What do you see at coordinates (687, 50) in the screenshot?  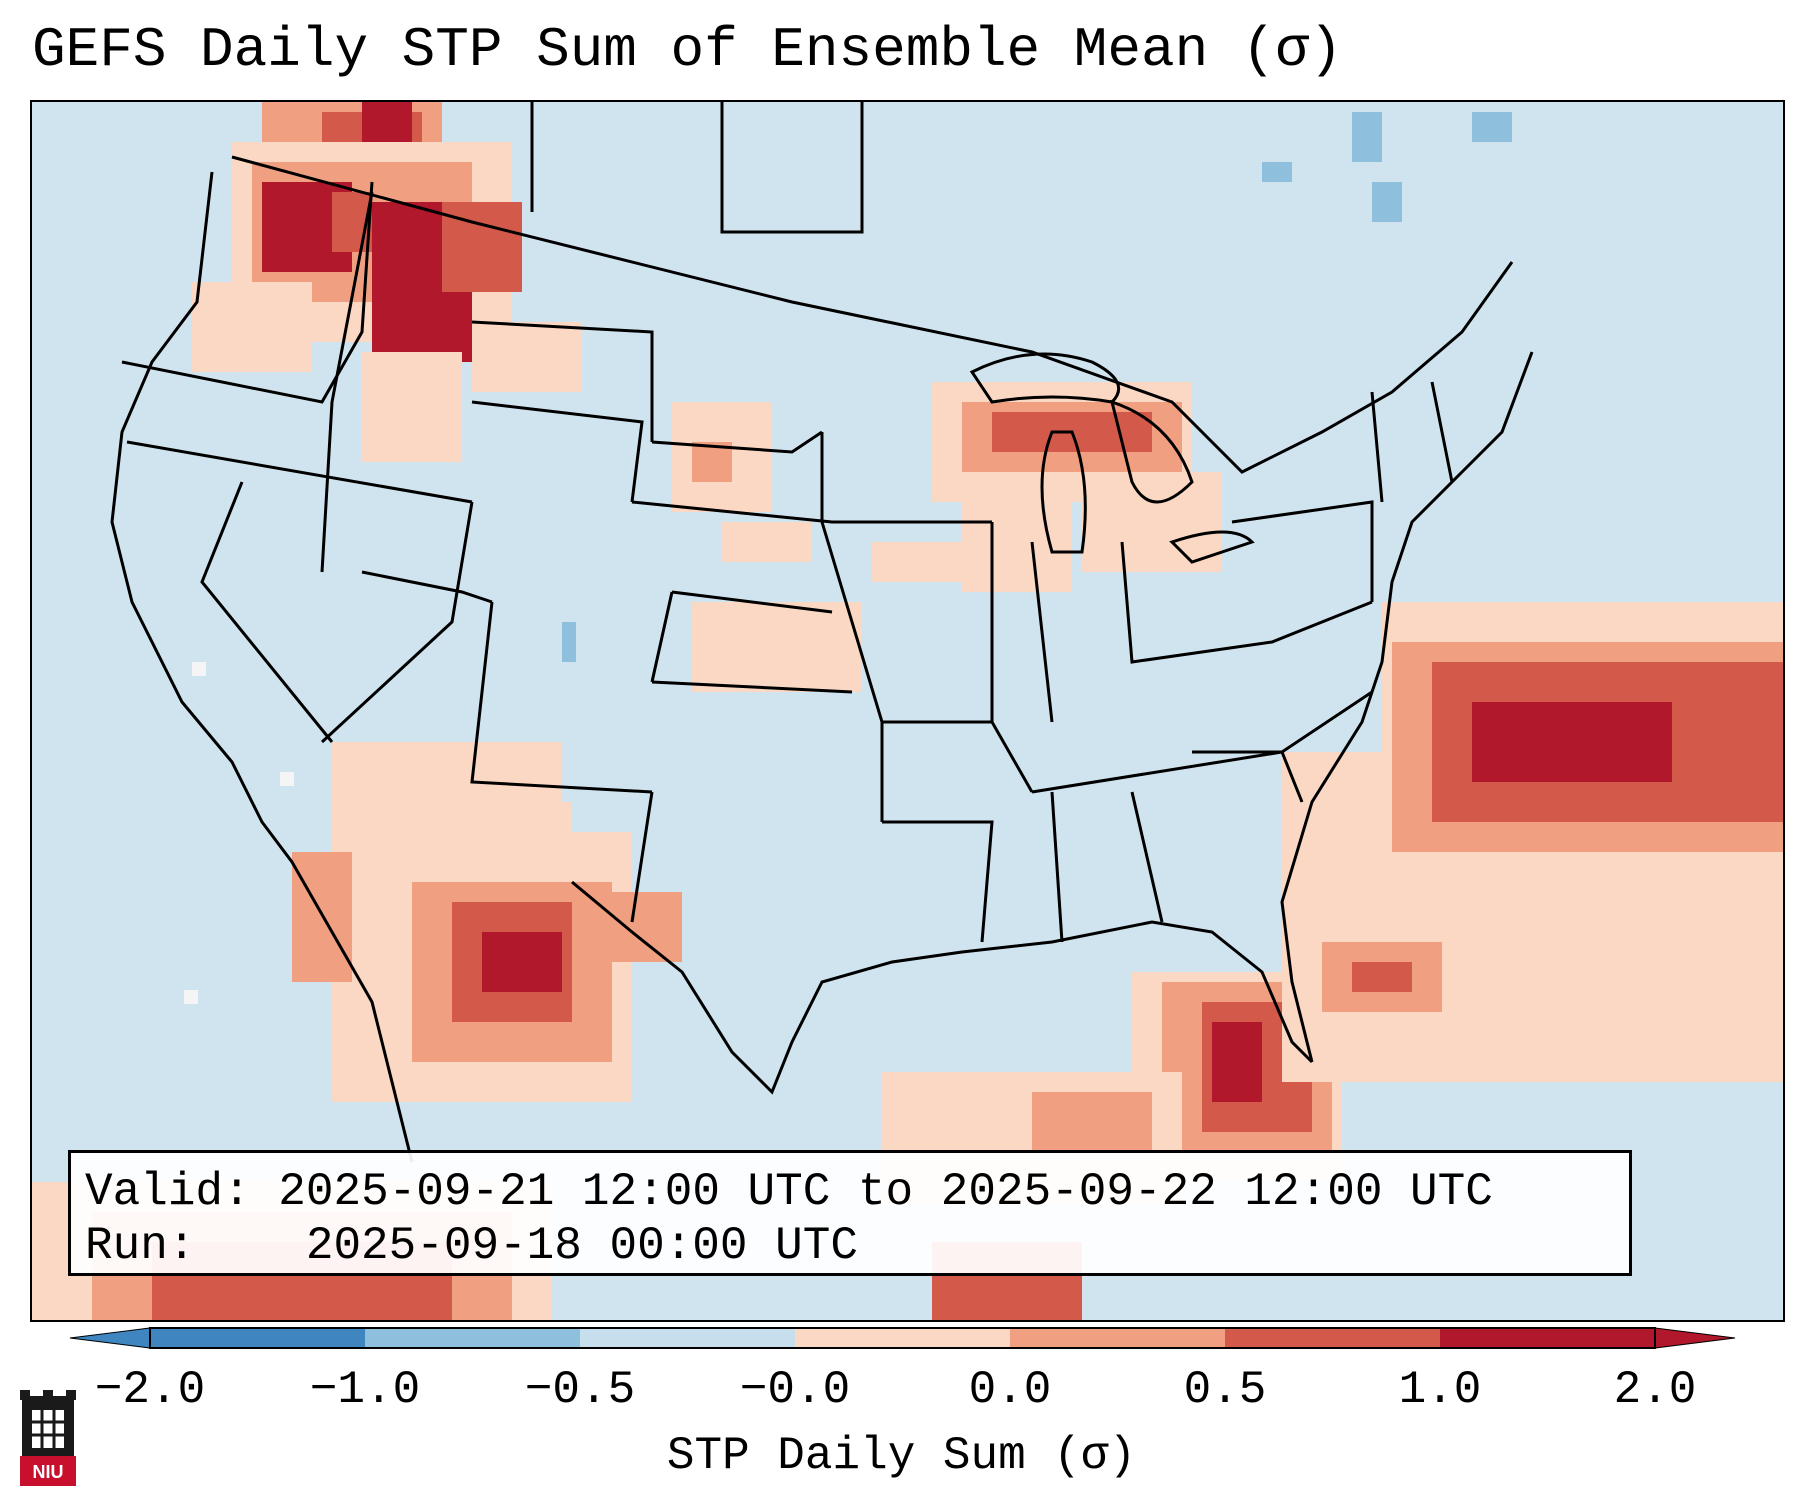 I see `map-title: GEFS Daily STP Sum of Ensemble Mean (σ)` at bounding box center [687, 50].